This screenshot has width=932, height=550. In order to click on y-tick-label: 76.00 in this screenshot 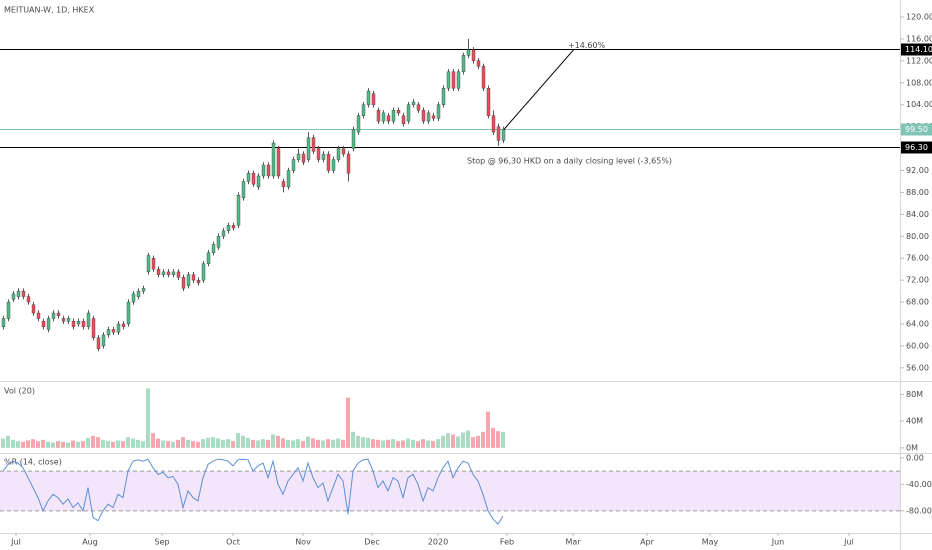, I will do `click(917, 258)`.